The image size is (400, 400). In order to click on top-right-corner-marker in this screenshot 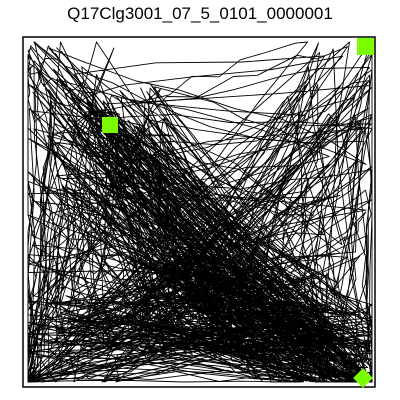, I will do `click(365, 46)`.